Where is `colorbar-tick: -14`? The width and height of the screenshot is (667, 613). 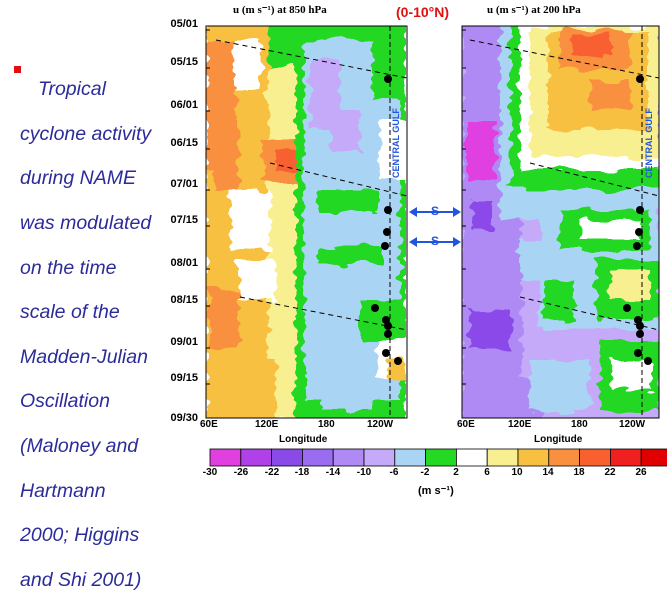 colorbar-tick: -14 is located at coordinates (333, 472).